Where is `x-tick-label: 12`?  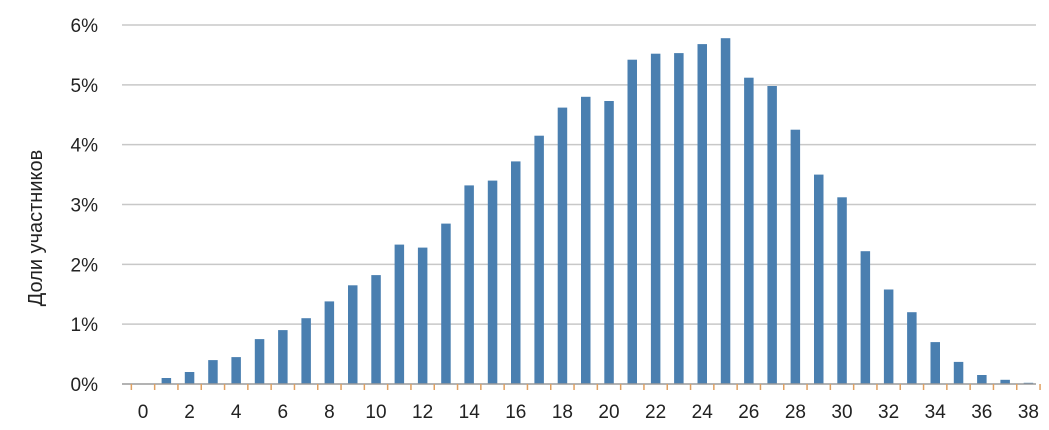
x-tick-label: 12 is located at coordinates (422, 412).